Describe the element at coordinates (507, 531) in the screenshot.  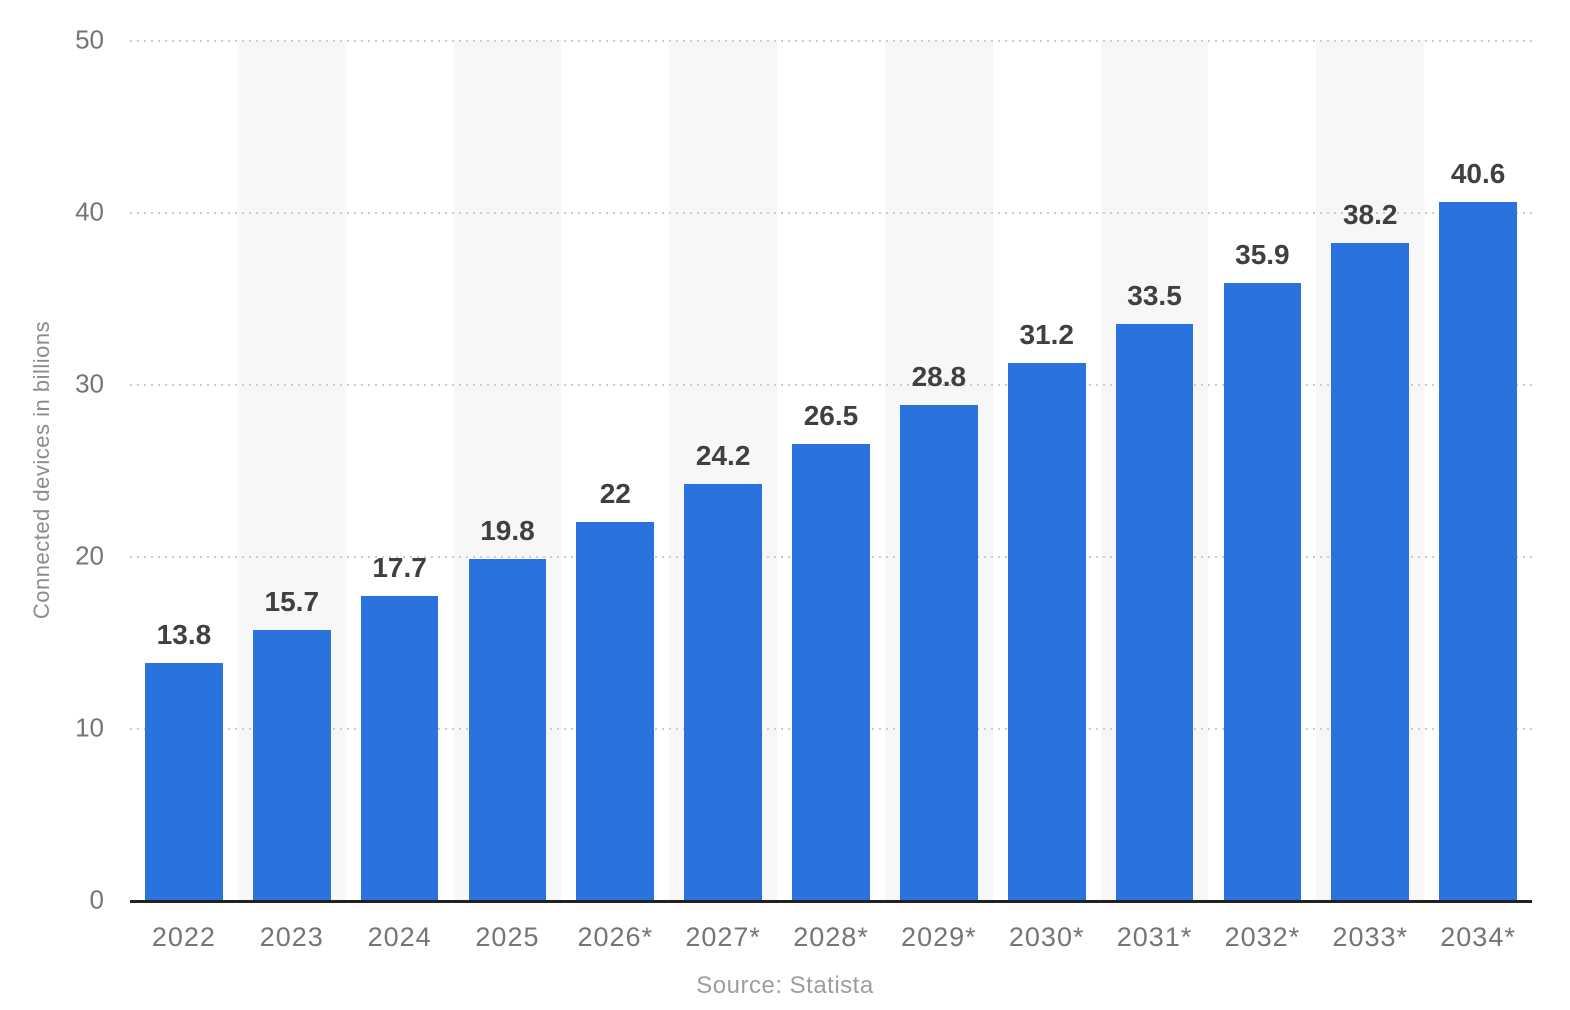
I see `bar-value-label: 19.8` at that location.